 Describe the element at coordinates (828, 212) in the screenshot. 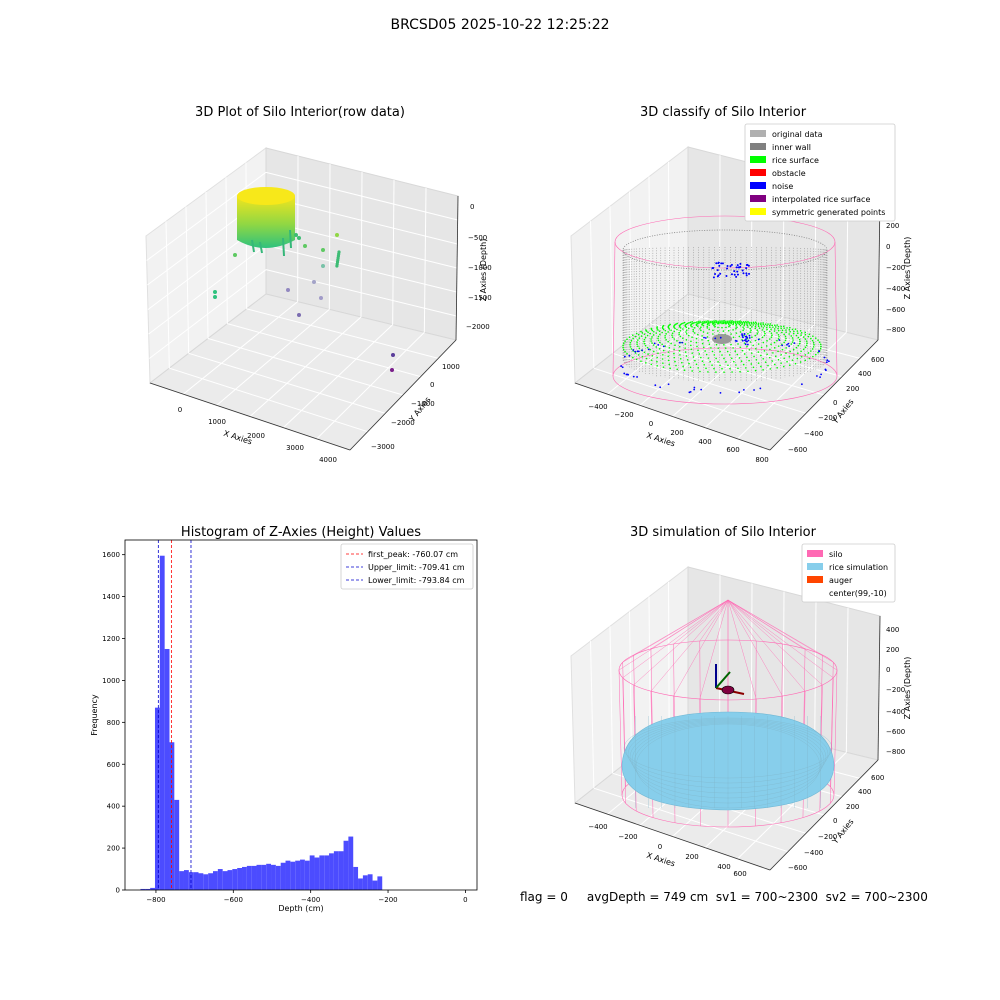

I see `legend-label: symmetric generated points` at that location.